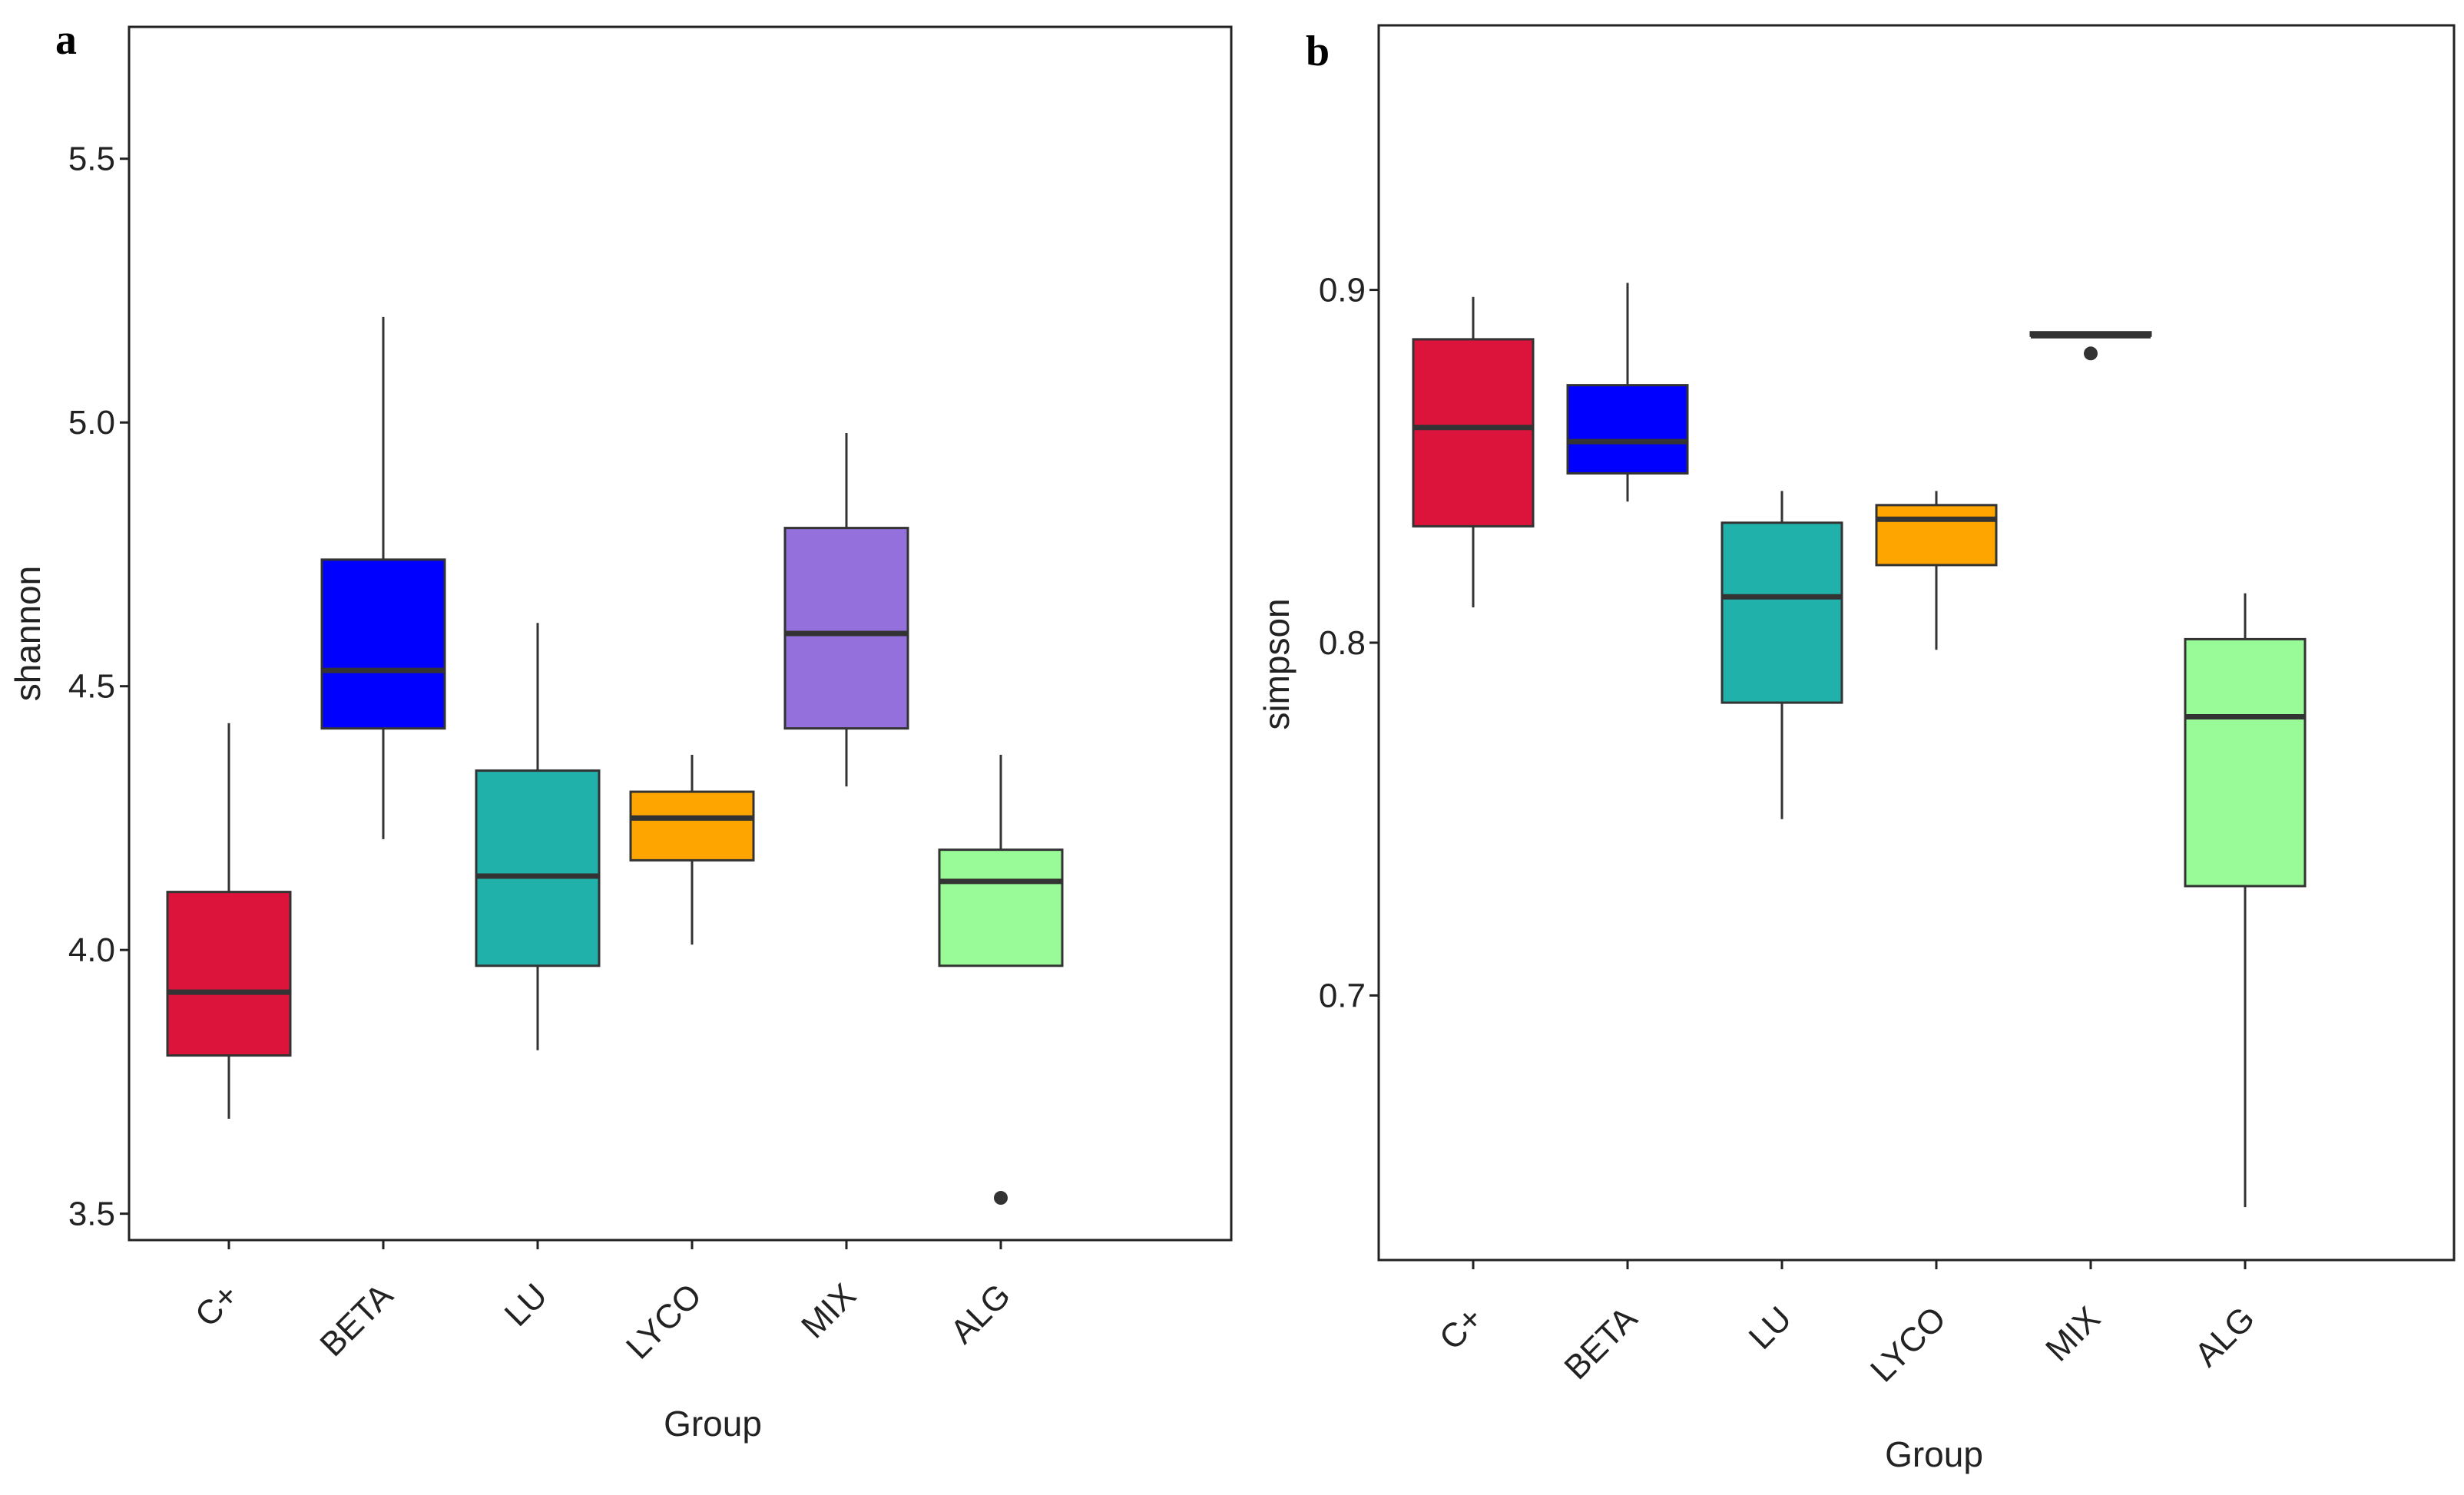 Image resolution: width=2464 pixels, height=1495 pixels. I want to click on y-tick-label: 5.5, so click(91, 159).